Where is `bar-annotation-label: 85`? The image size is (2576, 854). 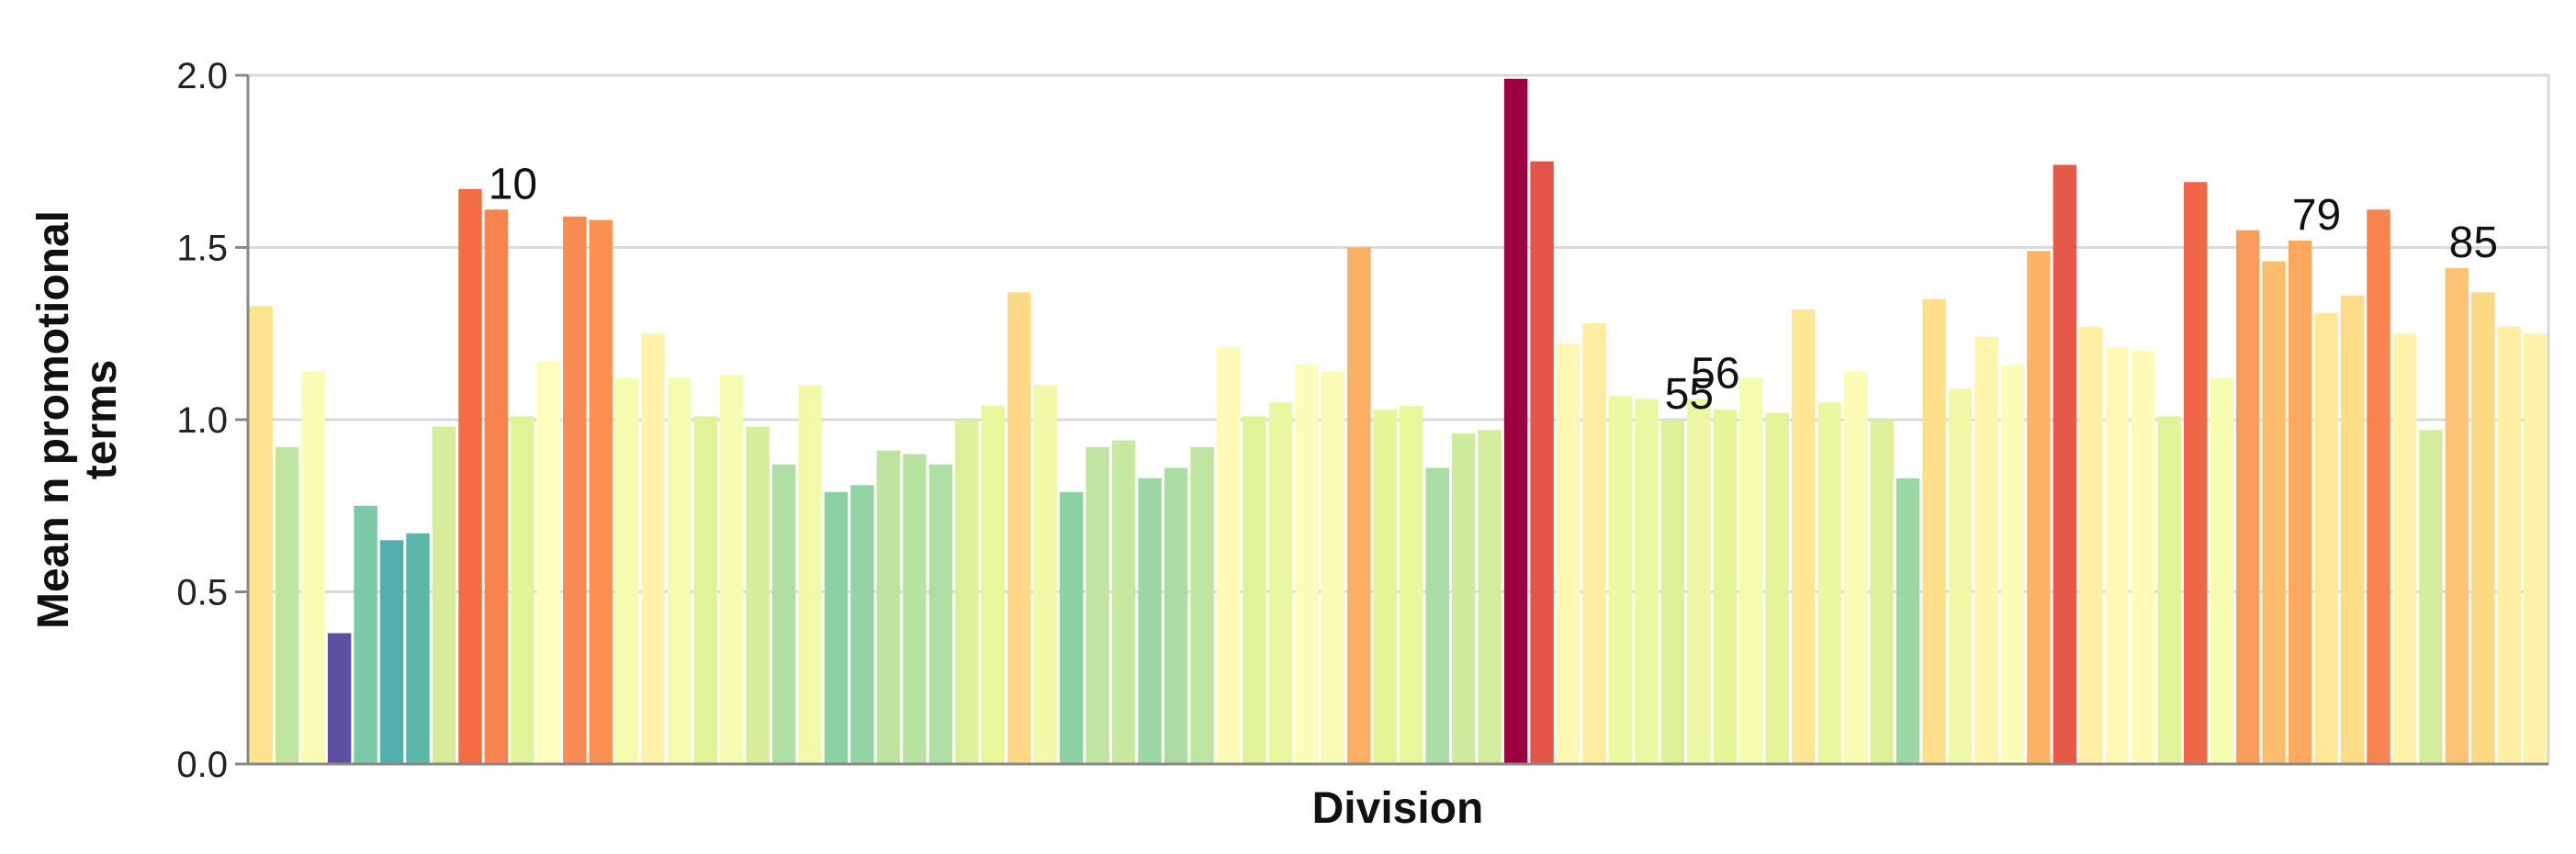 bar-annotation-label: 85 is located at coordinates (2473, 243).